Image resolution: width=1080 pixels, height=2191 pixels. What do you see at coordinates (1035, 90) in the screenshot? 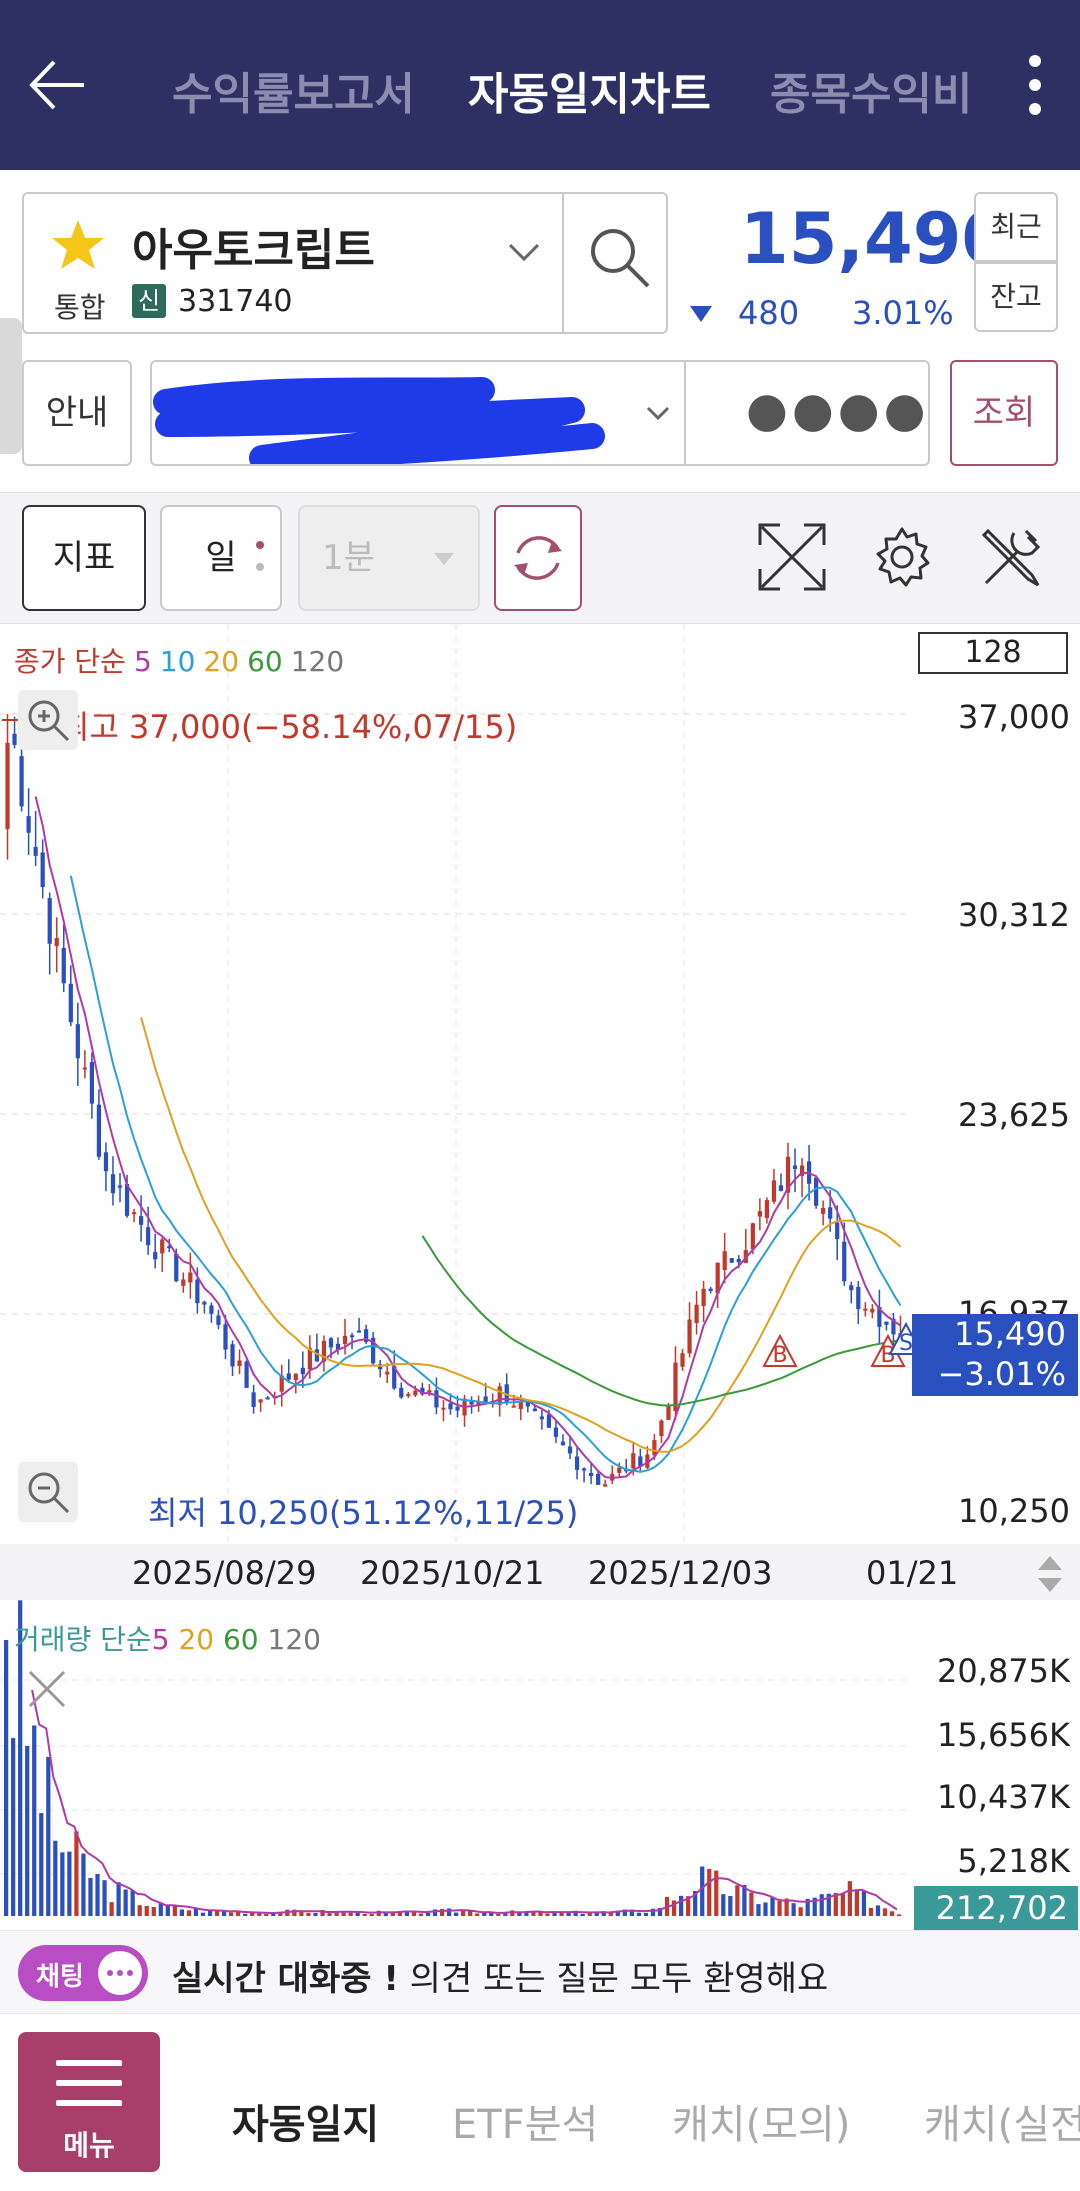
I see `more-menu-icon` at bounding box center [1035, 90].